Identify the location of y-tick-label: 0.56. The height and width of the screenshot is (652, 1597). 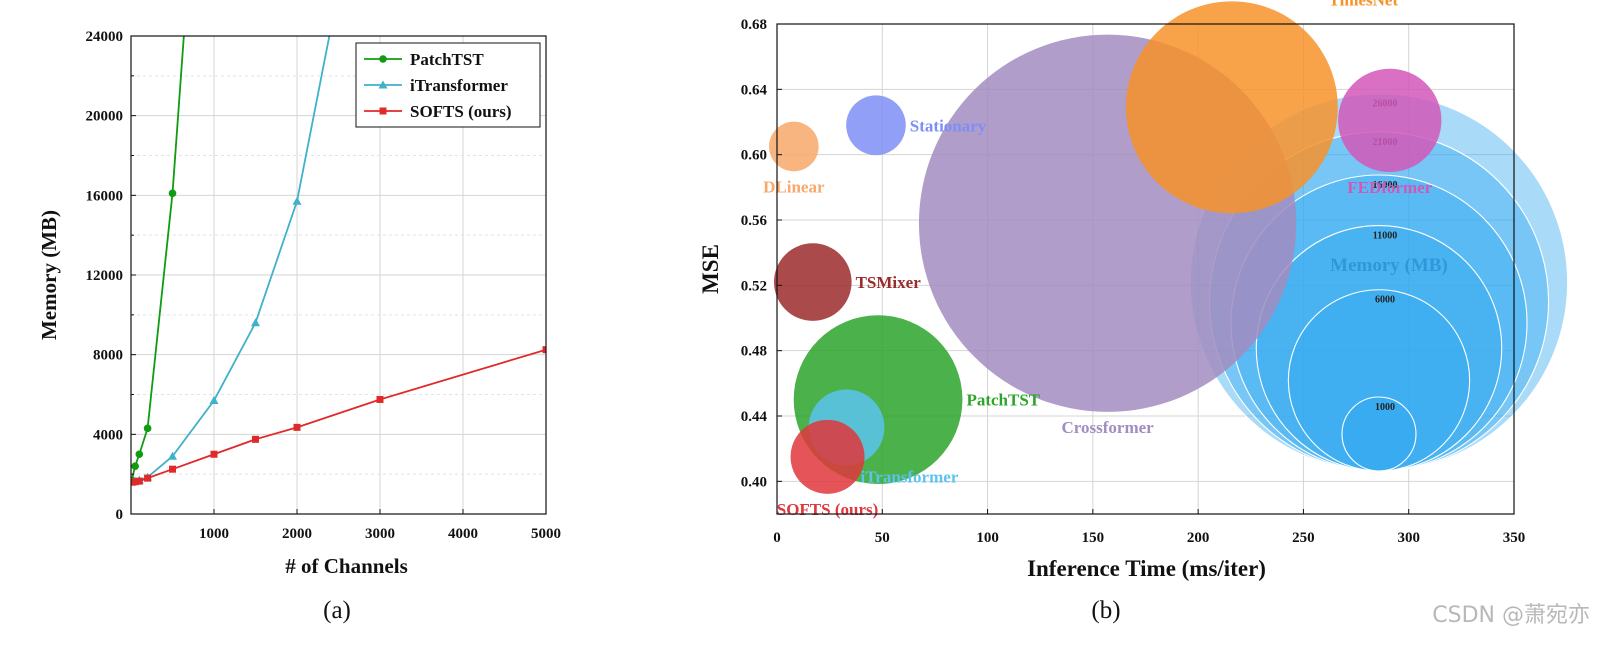
(754, 221).